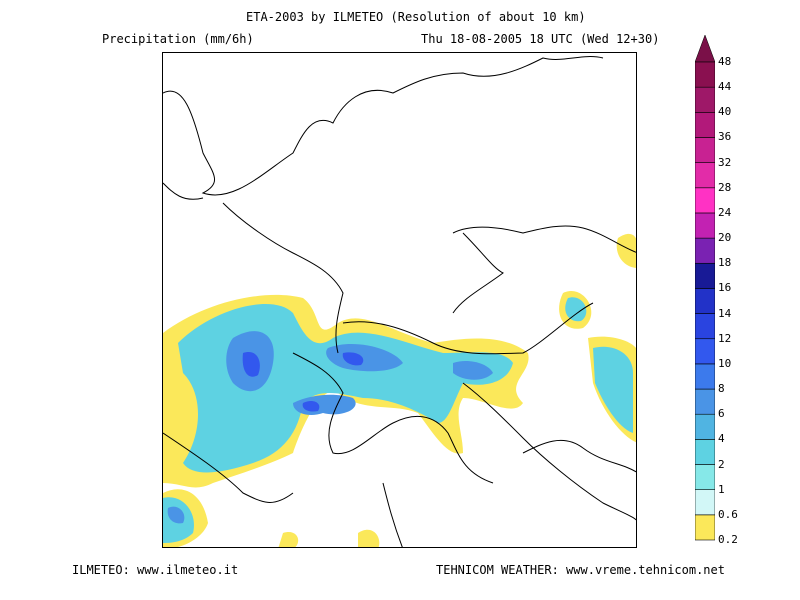 The height and width of the screenshot is (600, 800). What do you see at coordinates (303, 382) in the screenshot?
I see `precip-dark-blue` at bounding box center [303, 382].